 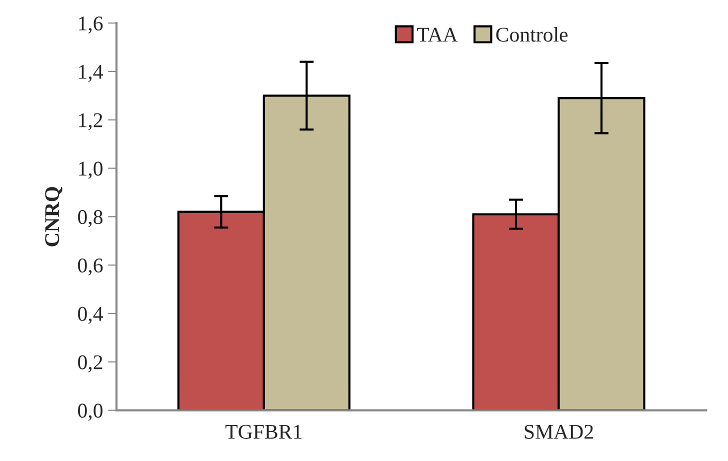 I want to click on x-tick-label: SMAD2, so click(x=558, y=431).